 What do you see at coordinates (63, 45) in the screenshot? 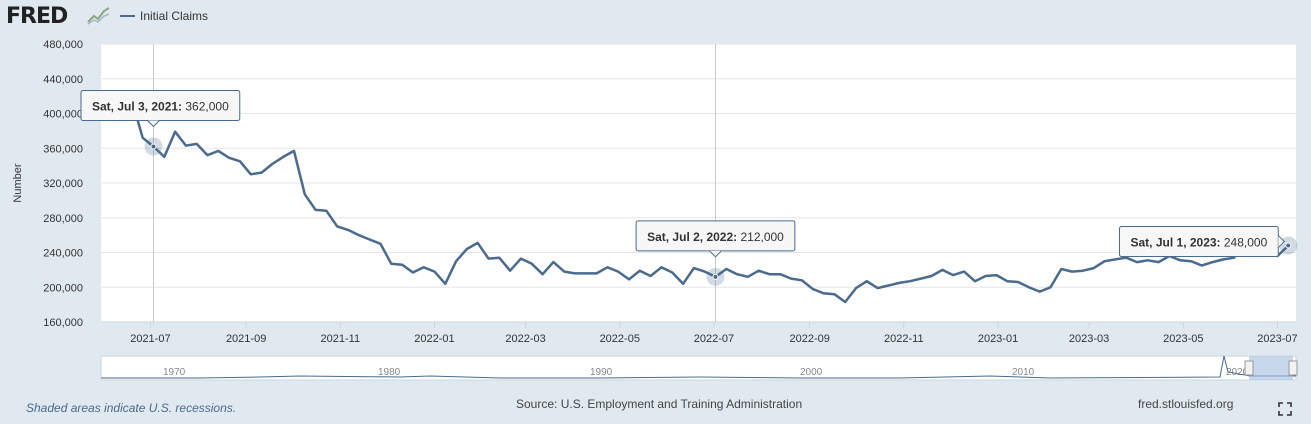
I see `y-tick-label: 480,000` at bounding box center [63, 45].